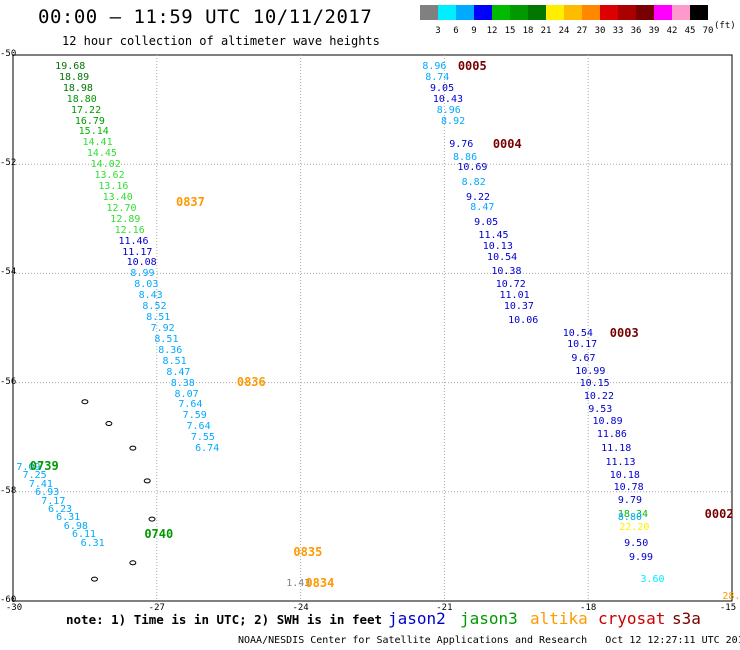 Image resolution: width=740 pixels, height=650 pixels. Describe the element at coordinates (47, 492) in the screenshot. I see `wave-height-label: 6.93` at that location.